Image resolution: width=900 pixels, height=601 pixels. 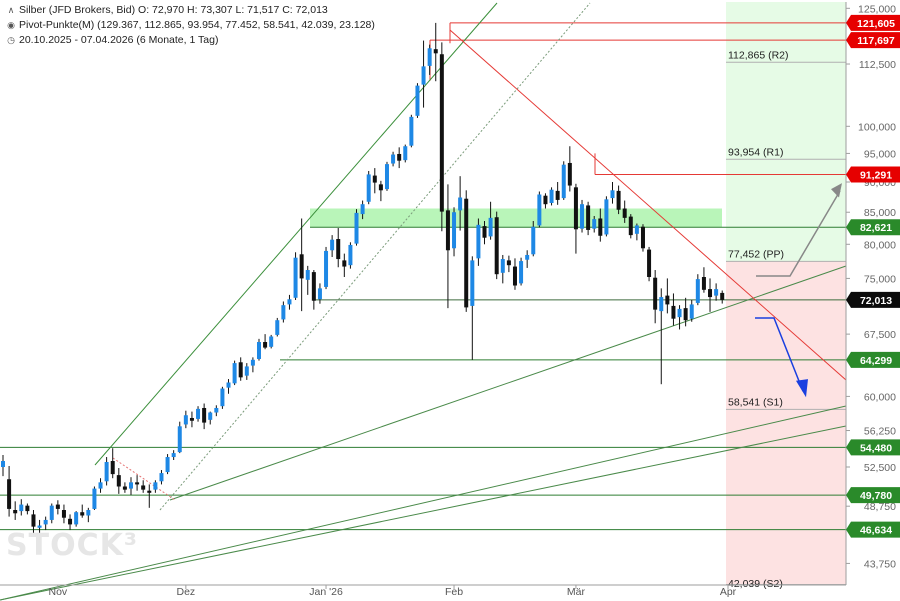 What do you see at coordinates (11, 40) in the screenshot?
I see `clock-icon: ◷` at bounding box center [11, 40].